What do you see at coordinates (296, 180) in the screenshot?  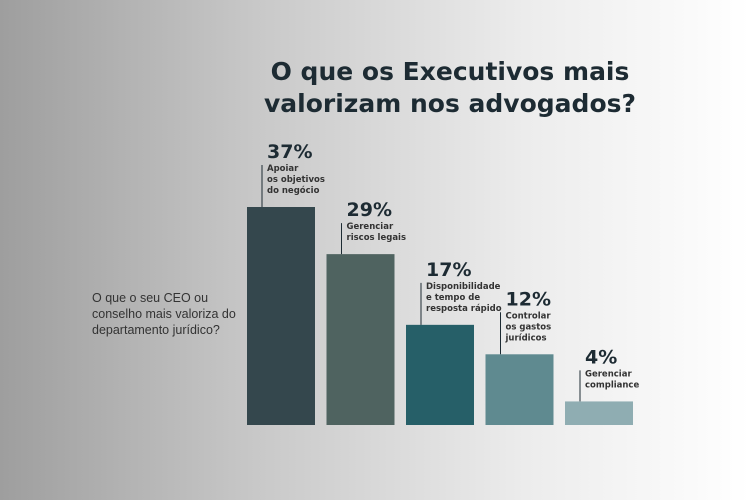 I see `category-label-1: Apoiar os objetivos do negócio` at bounding box center [296, 180].